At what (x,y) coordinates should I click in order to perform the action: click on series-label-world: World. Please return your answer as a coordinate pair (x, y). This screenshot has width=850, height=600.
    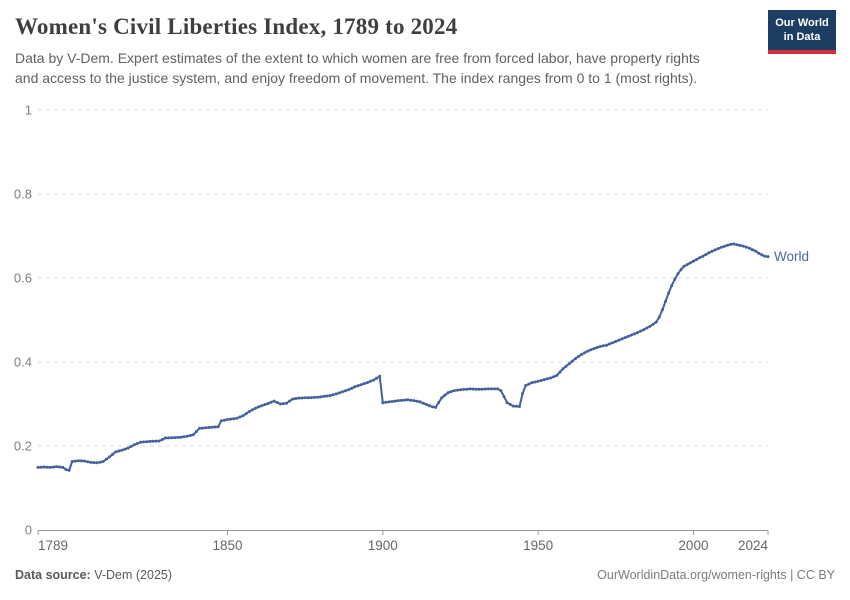
    Looking at the image, I should click on (791, 256).